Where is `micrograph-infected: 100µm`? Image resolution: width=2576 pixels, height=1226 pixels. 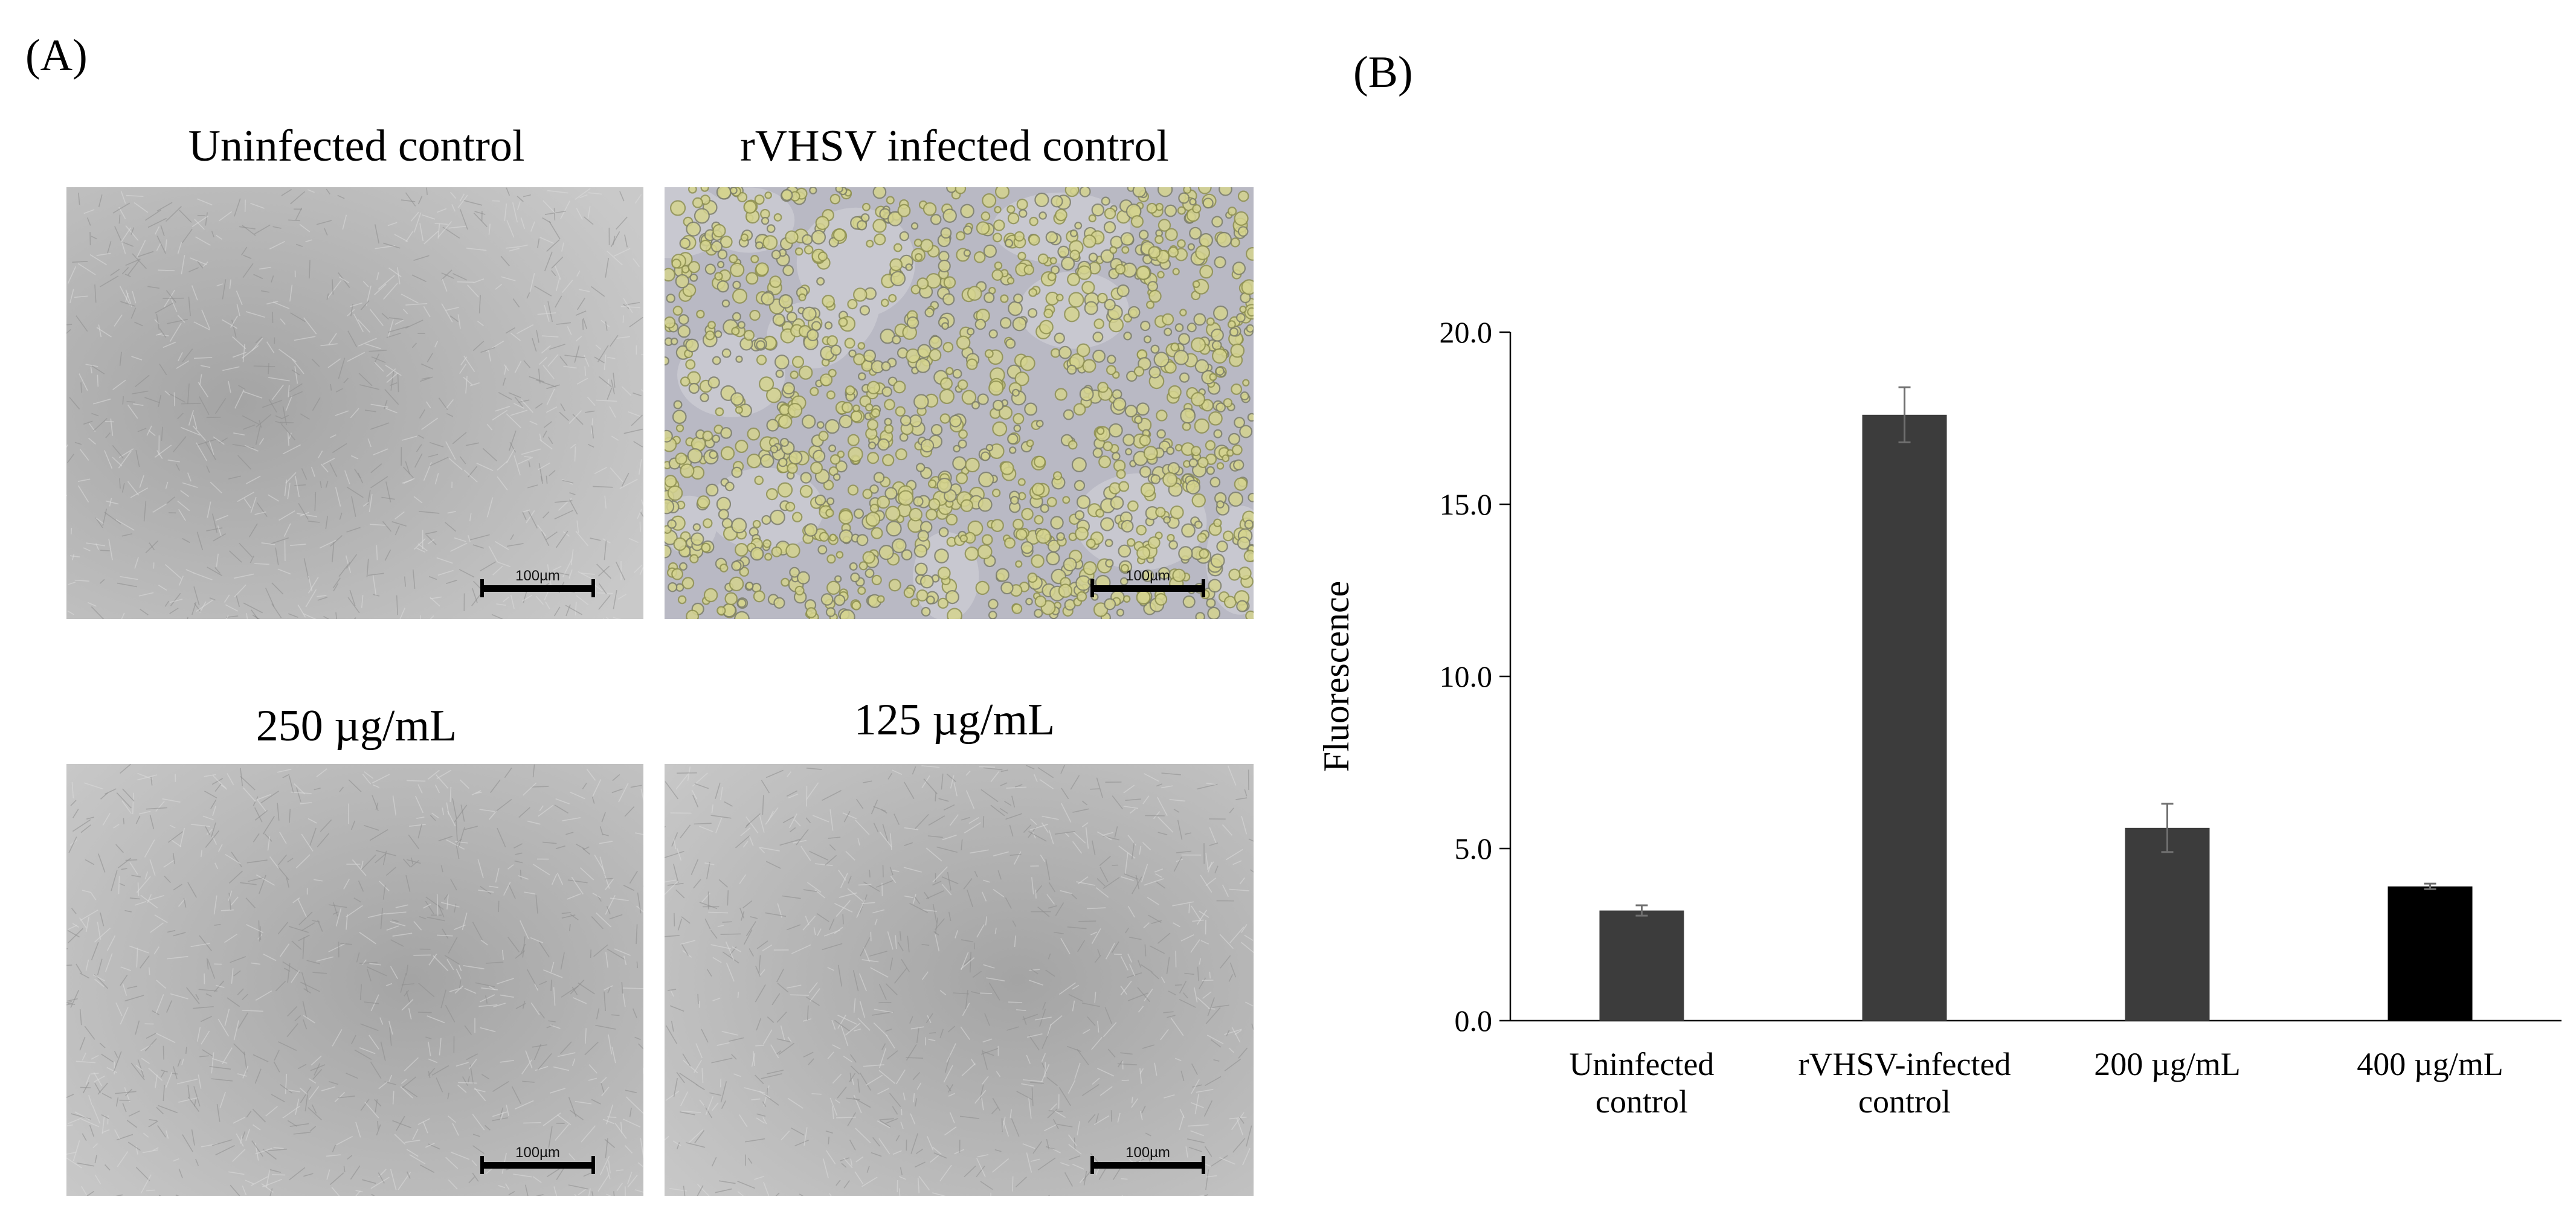 micrograph-infected: 100µm is located at coordinates (959, 403).